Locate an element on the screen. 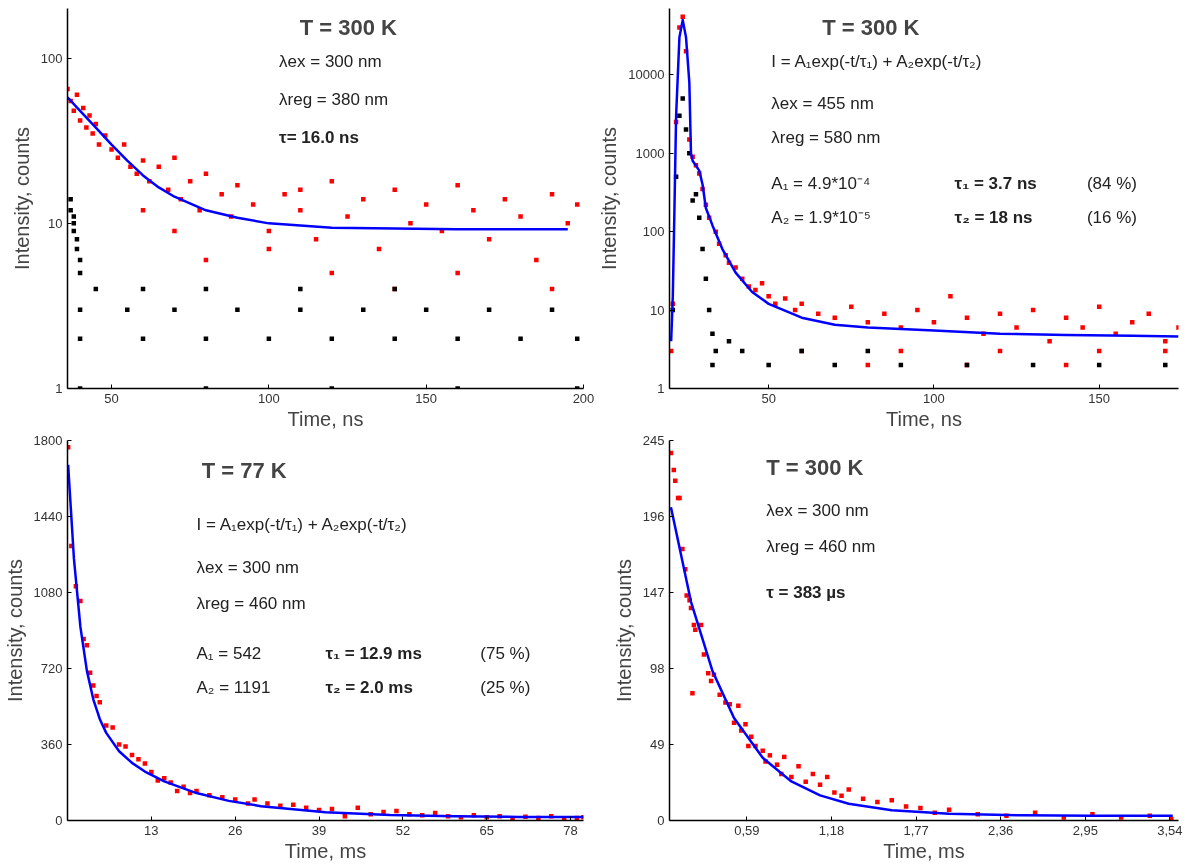  y-tick-label: 1000 is located at coordinates (650, 153).